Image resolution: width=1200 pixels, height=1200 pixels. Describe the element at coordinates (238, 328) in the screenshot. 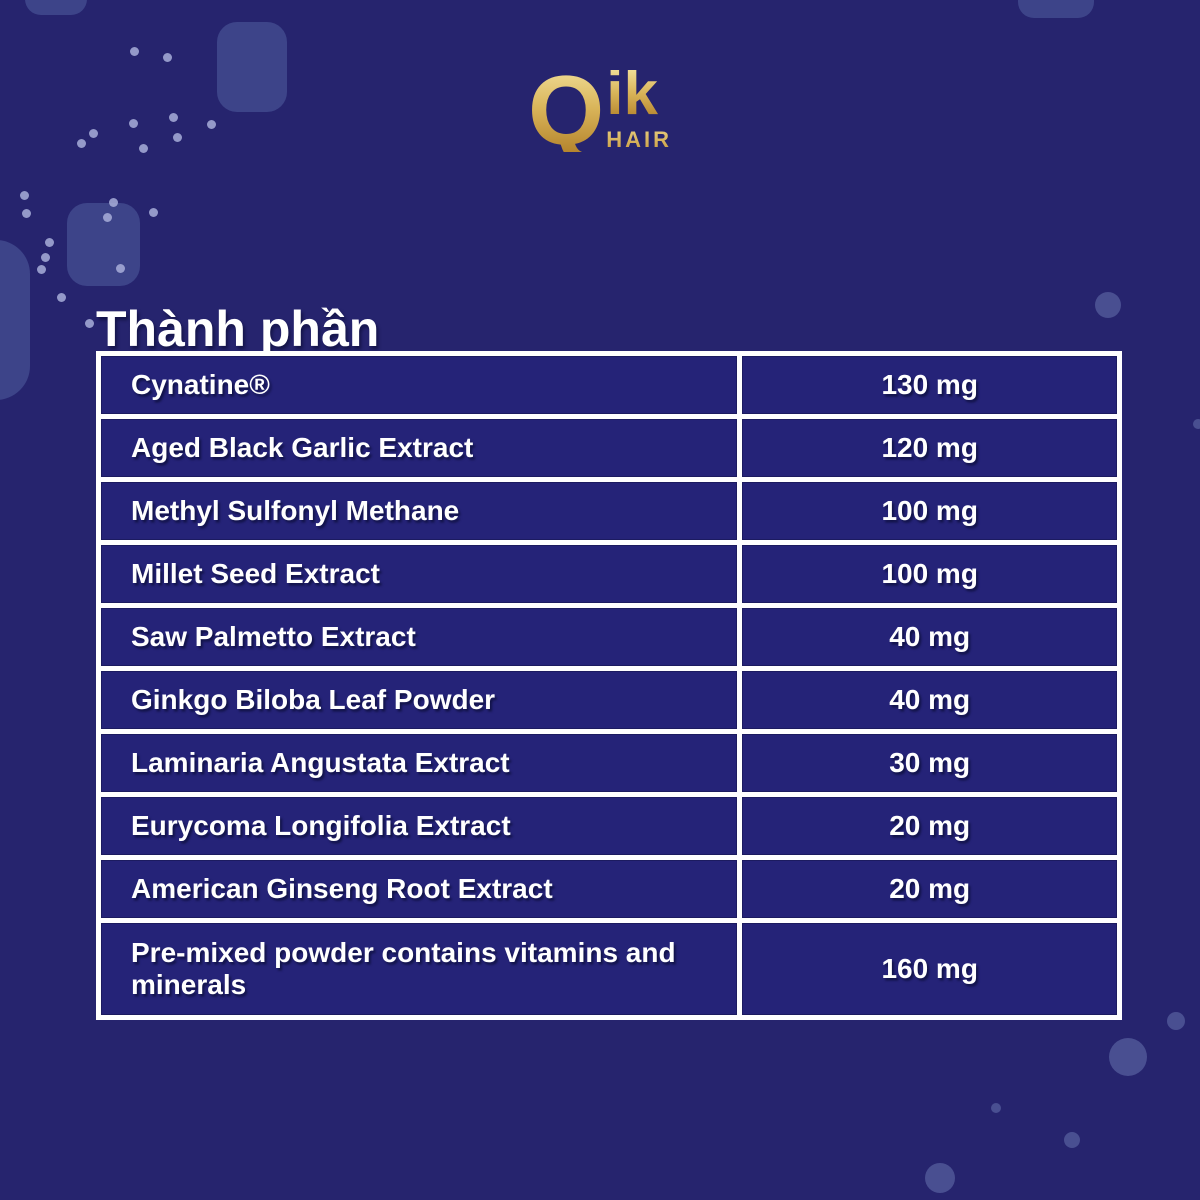

I see `section-heading: Thành phần` at that location.